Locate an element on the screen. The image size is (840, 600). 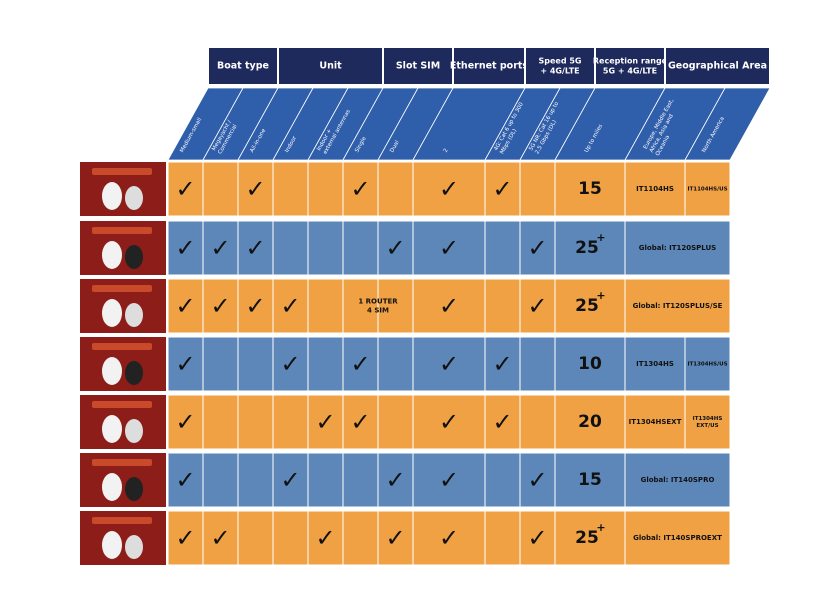
column-header-text: 2 is located at coordinates (446, 151).